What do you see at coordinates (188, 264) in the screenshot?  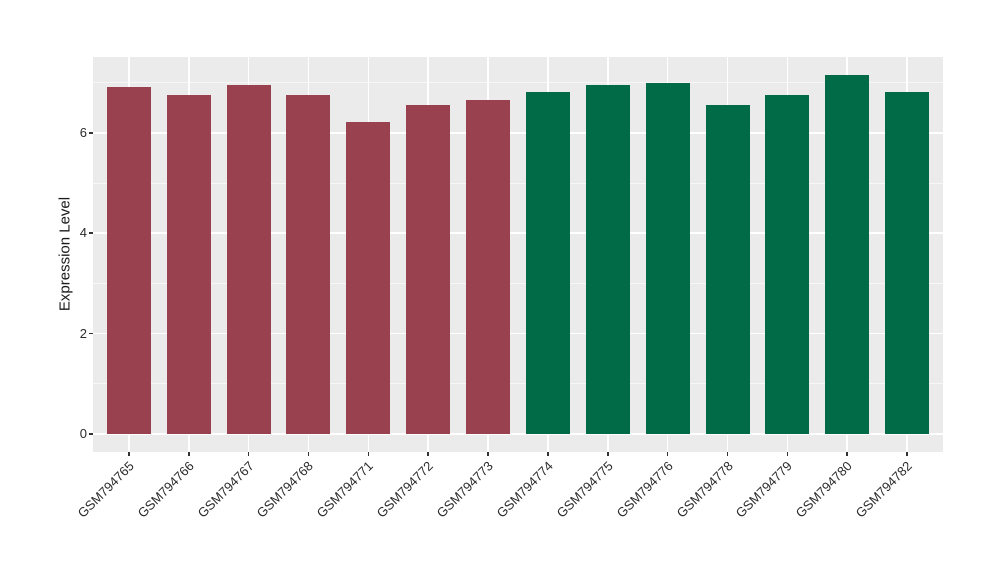 I see `bar-GSM794766` at bounding box center [188, 264].